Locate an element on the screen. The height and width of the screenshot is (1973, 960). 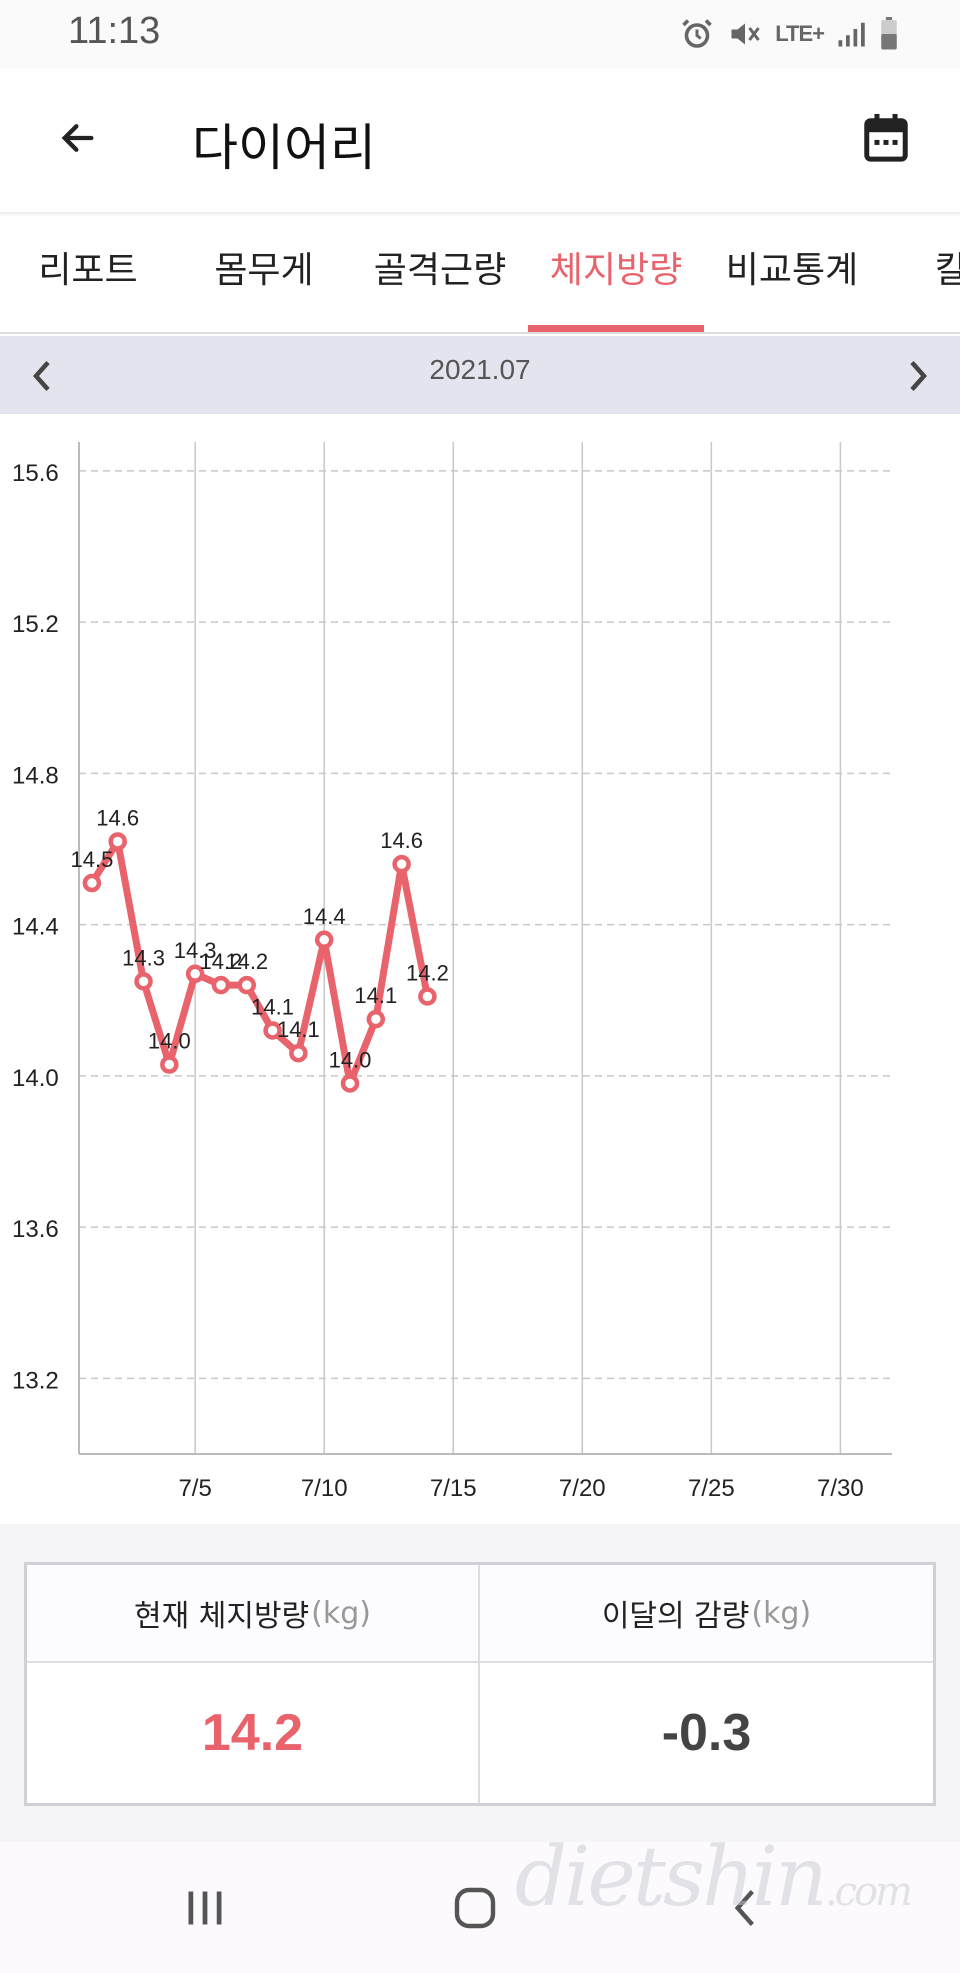
tab-compare-stats: 비교통계 is located at coordinates (792, 274).